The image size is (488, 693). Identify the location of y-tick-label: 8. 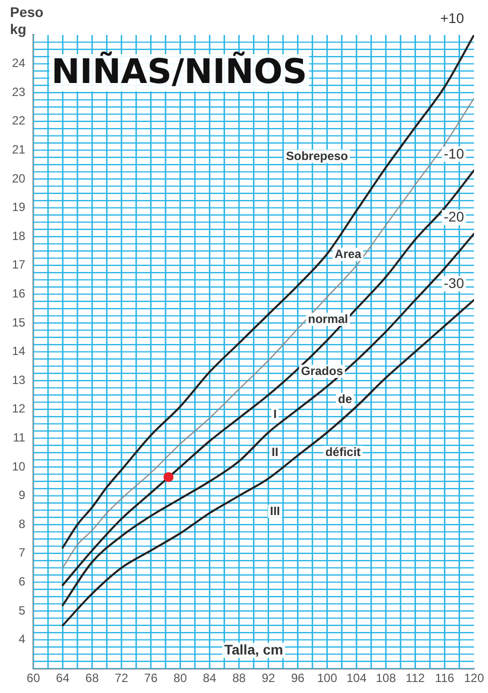
(22, 523).